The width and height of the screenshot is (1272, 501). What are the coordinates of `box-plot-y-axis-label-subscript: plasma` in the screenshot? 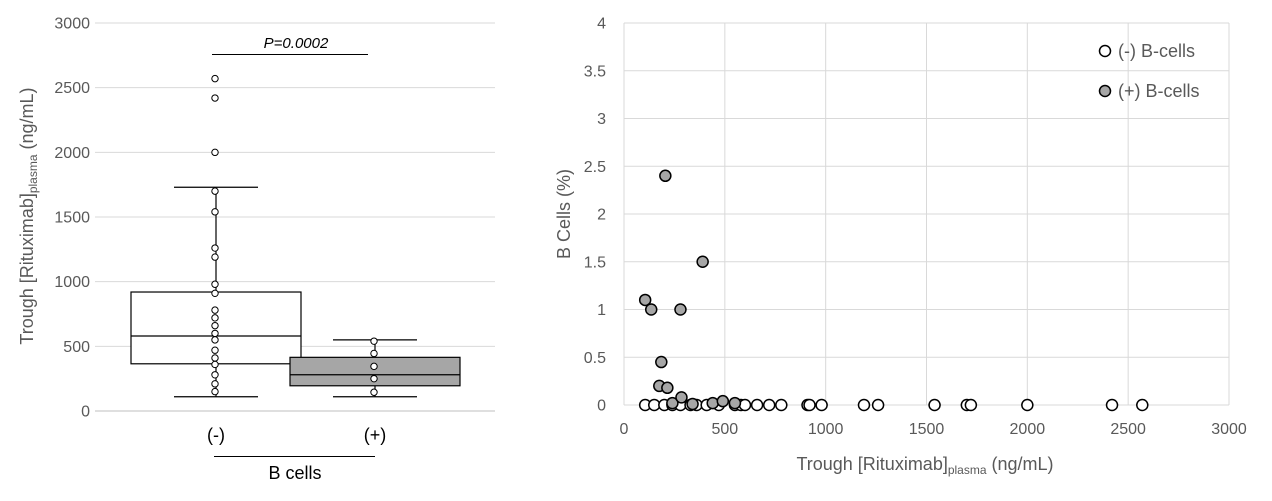 It's located at (33, 173).